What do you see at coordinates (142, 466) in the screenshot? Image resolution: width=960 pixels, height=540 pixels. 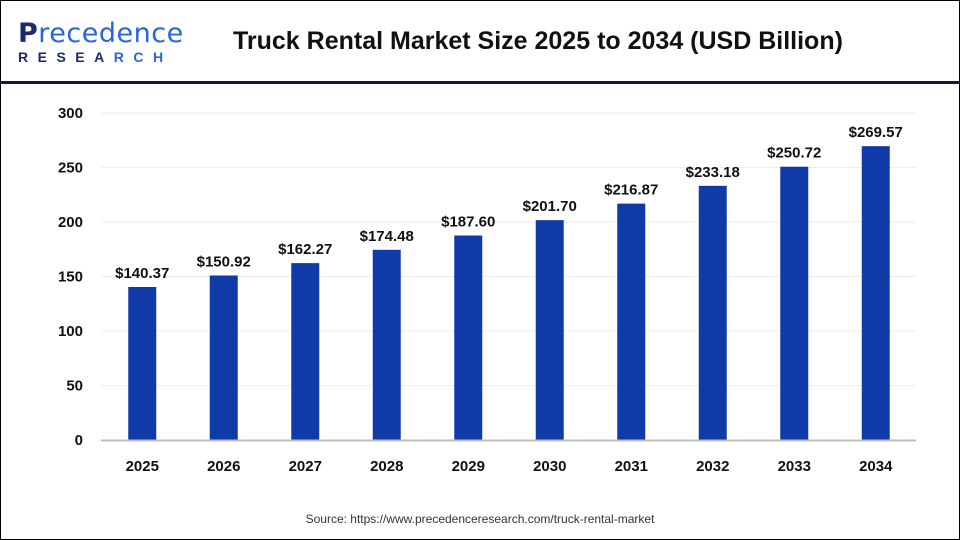 I see `x-tick-label: 2025` at bounding box center [142, 466].